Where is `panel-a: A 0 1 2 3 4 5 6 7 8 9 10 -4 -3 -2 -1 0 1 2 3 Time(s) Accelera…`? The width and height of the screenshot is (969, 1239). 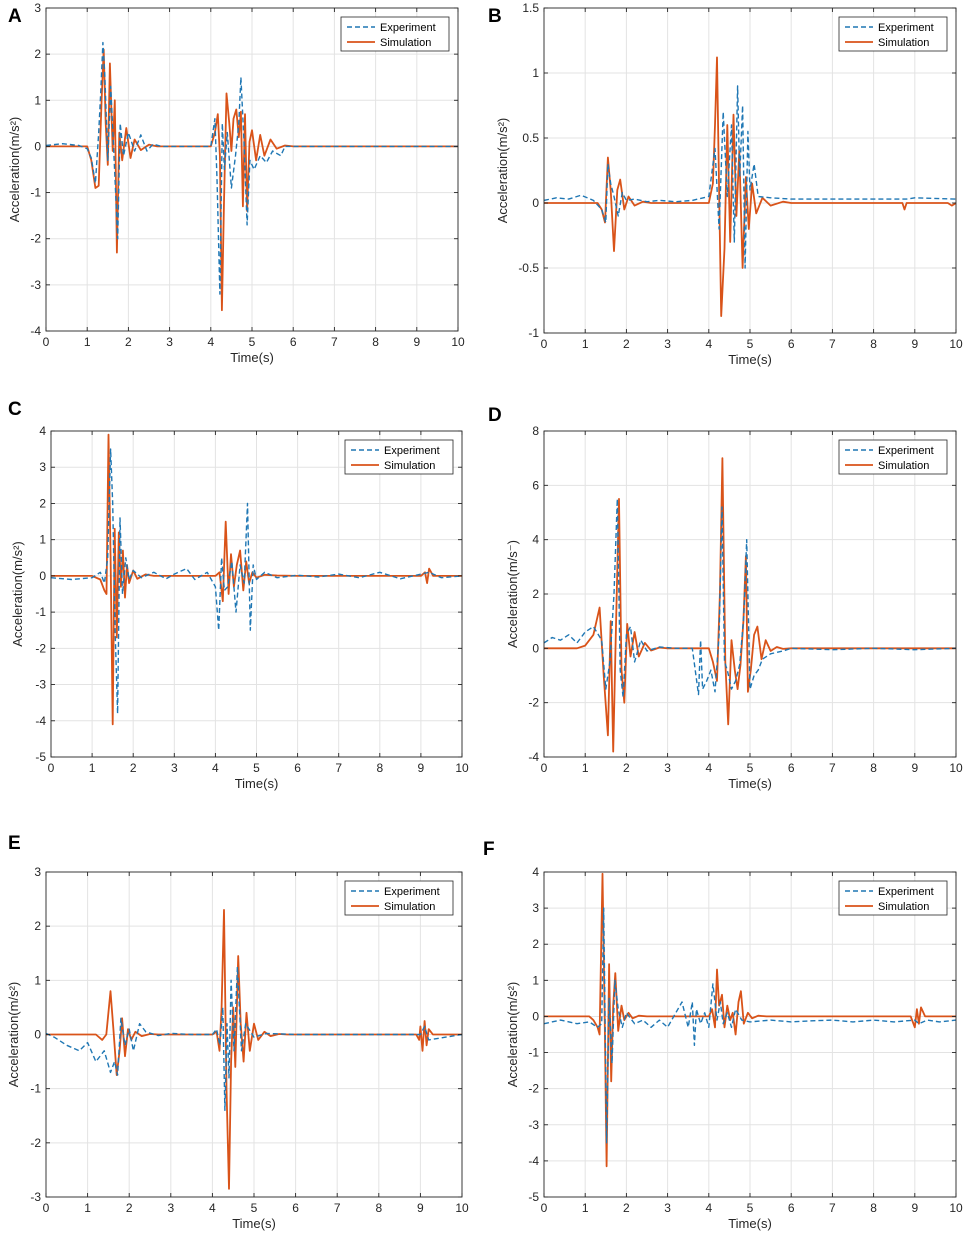 panel-a: A 0 1 2 3 4 5 6 7 8 9 10 -4 -3 -2 -1 0 1 2 3 Time(s) Accelera… is located at coordinates (236, 183).